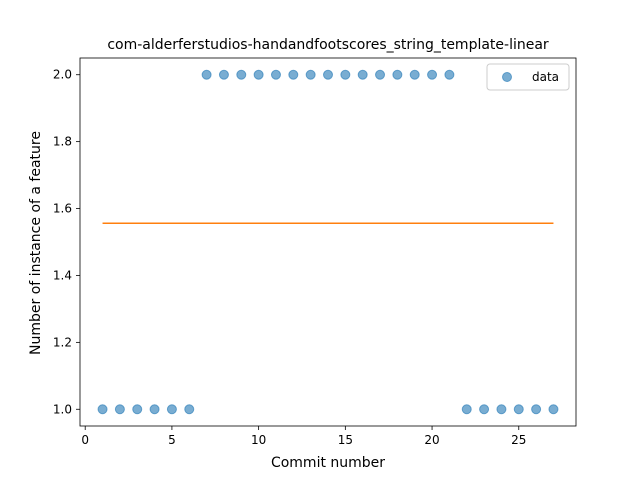  What do you see at coordinates (431, 440) in the screenshot?
I see `x-tick-label: 20` at bounding box center [431, 440].